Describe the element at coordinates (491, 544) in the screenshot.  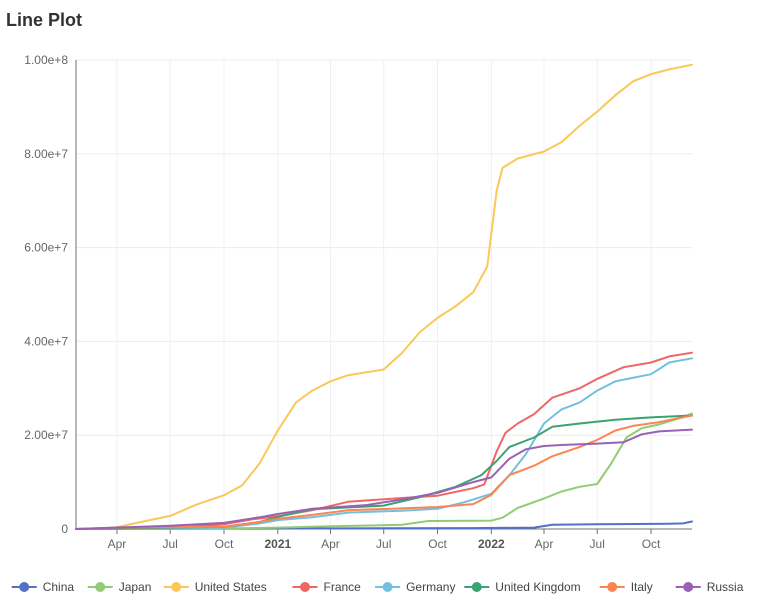
I see `x-tick-label: 2022` at that location.